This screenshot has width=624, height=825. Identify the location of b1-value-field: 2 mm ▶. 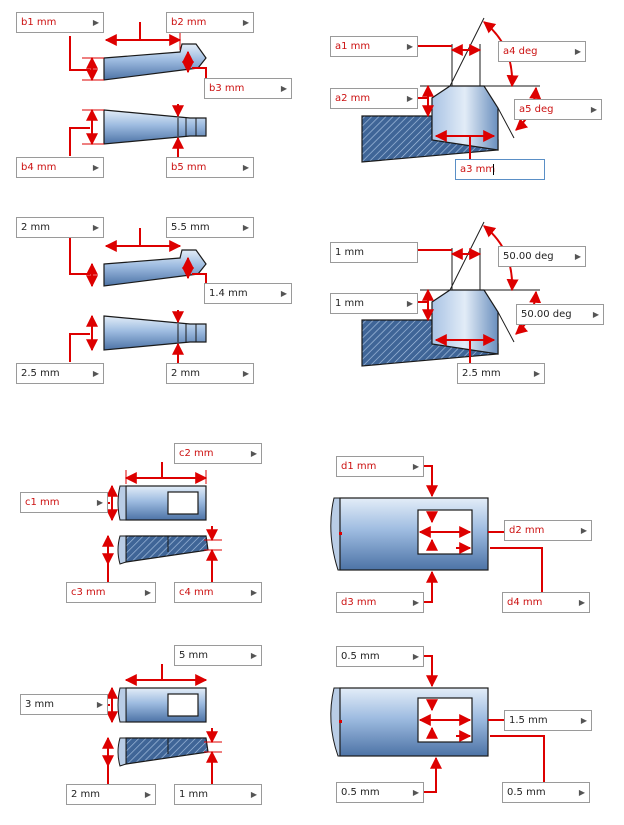
(60, 227).